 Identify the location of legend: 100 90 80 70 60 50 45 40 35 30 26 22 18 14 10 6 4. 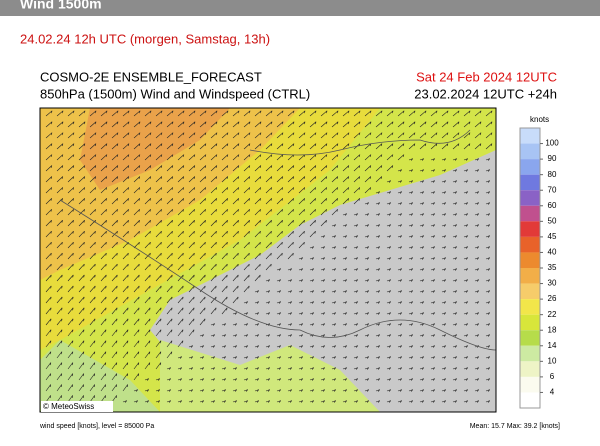
(539, 268).